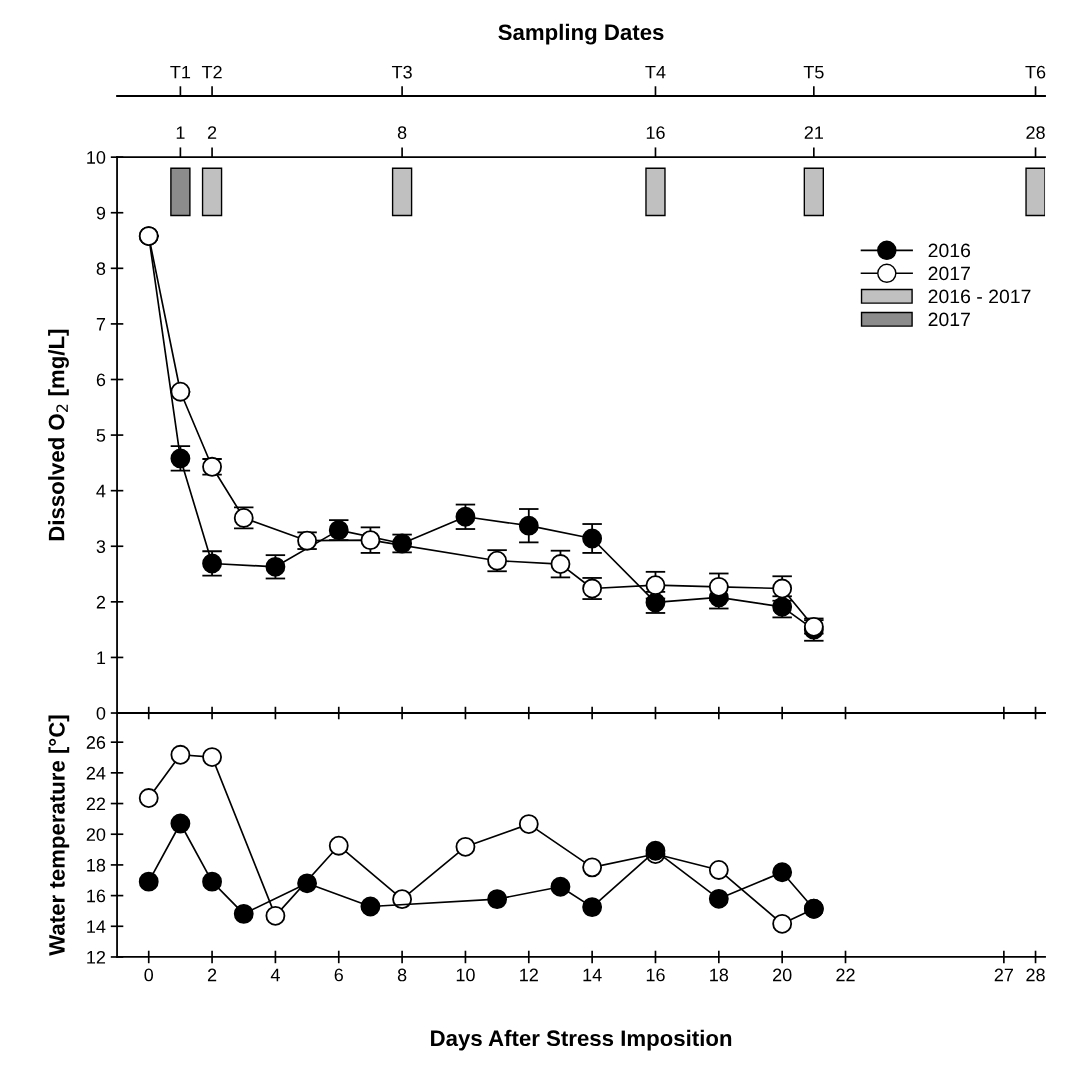  I want to click on y-tick-label: 1, so click(101, 657).